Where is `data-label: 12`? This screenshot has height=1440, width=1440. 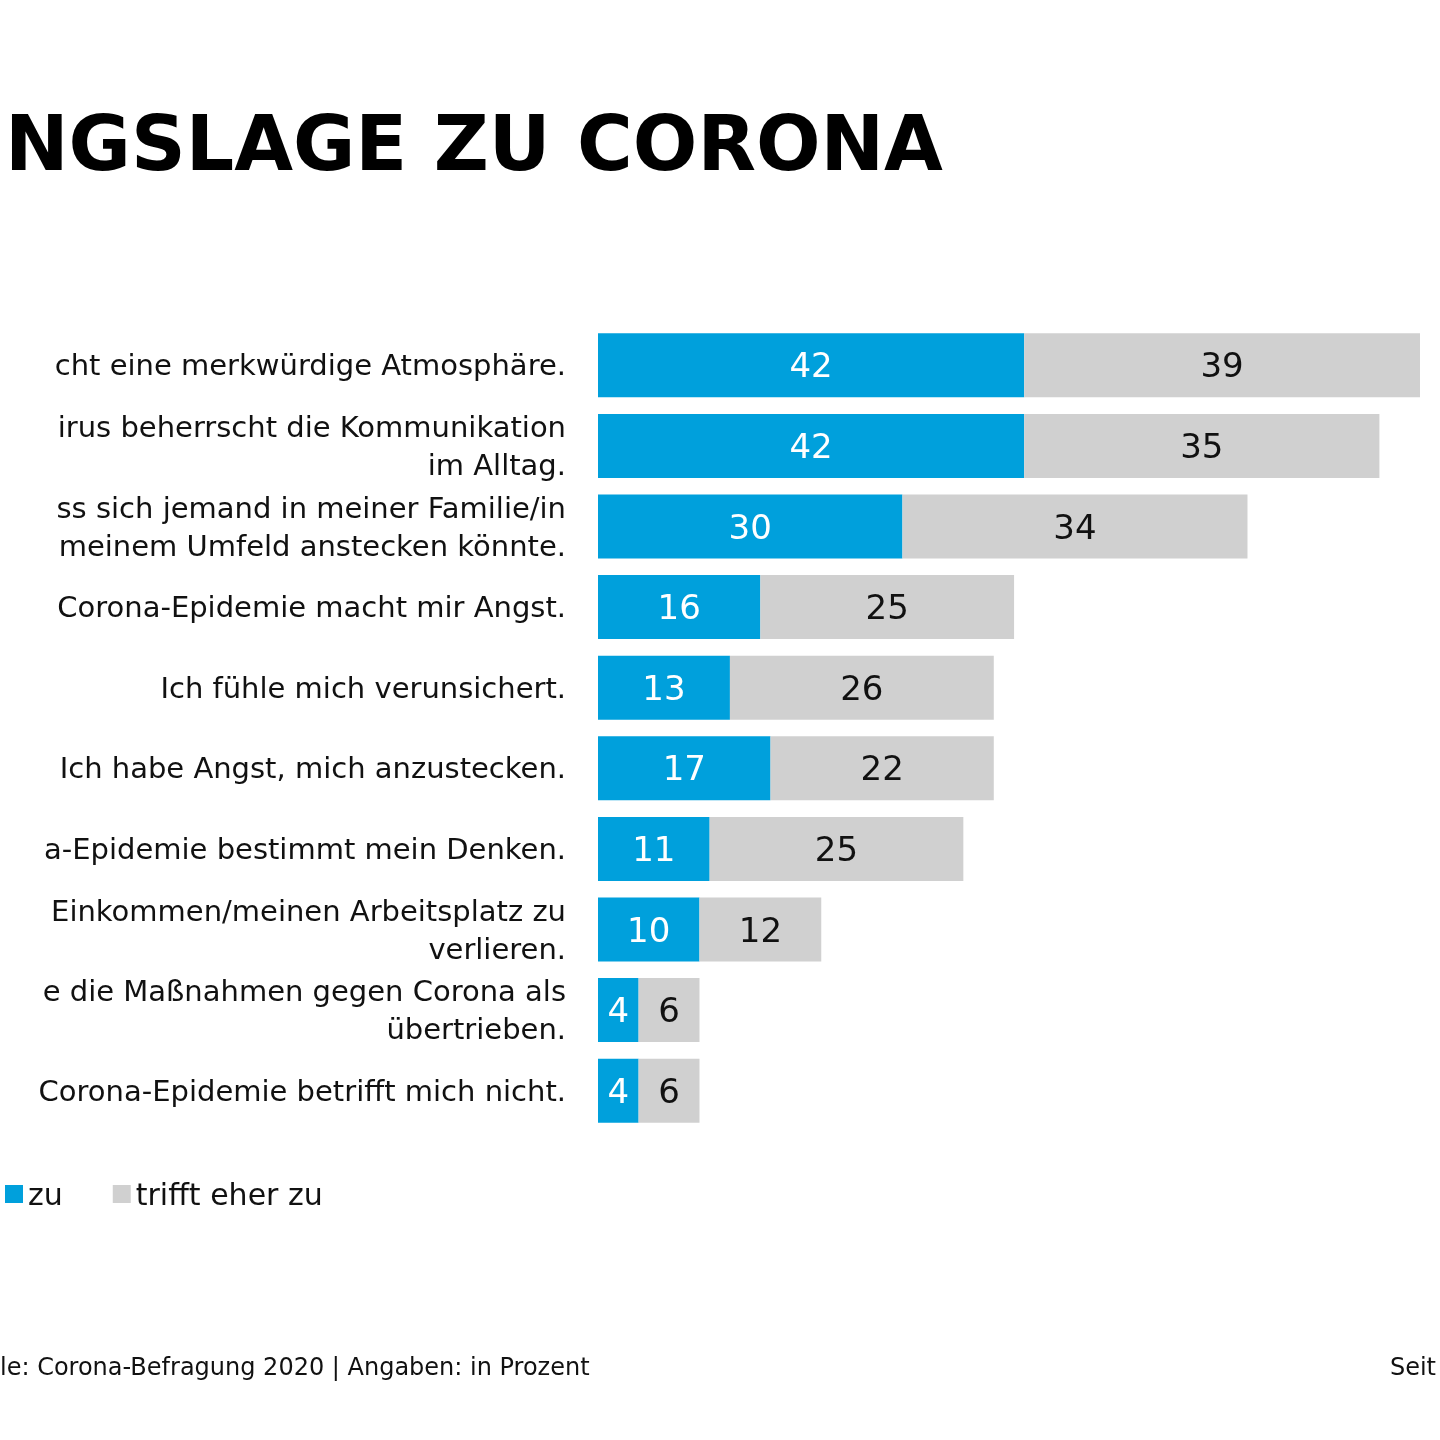 data-label: 12 is located at coordinates (760, 929).